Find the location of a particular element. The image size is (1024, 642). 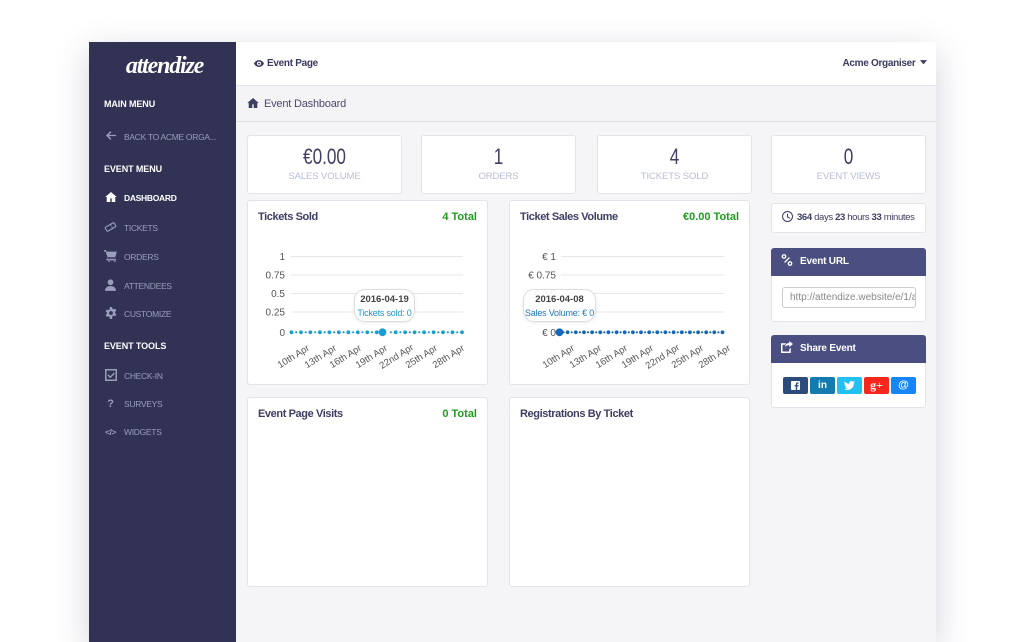

svg-text: 0 is located at coordinates (282, 333).